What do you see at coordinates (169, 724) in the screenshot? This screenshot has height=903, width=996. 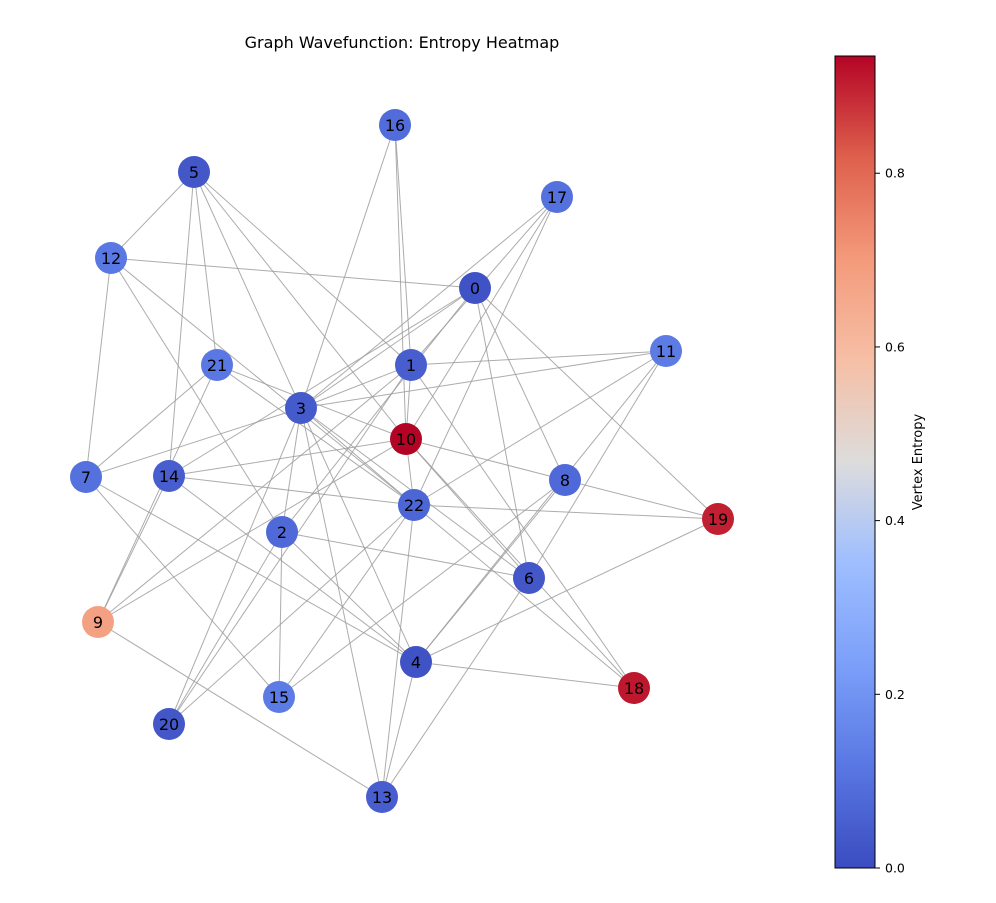 I see `node-20-label: 20` at bounding box center [169, 724].